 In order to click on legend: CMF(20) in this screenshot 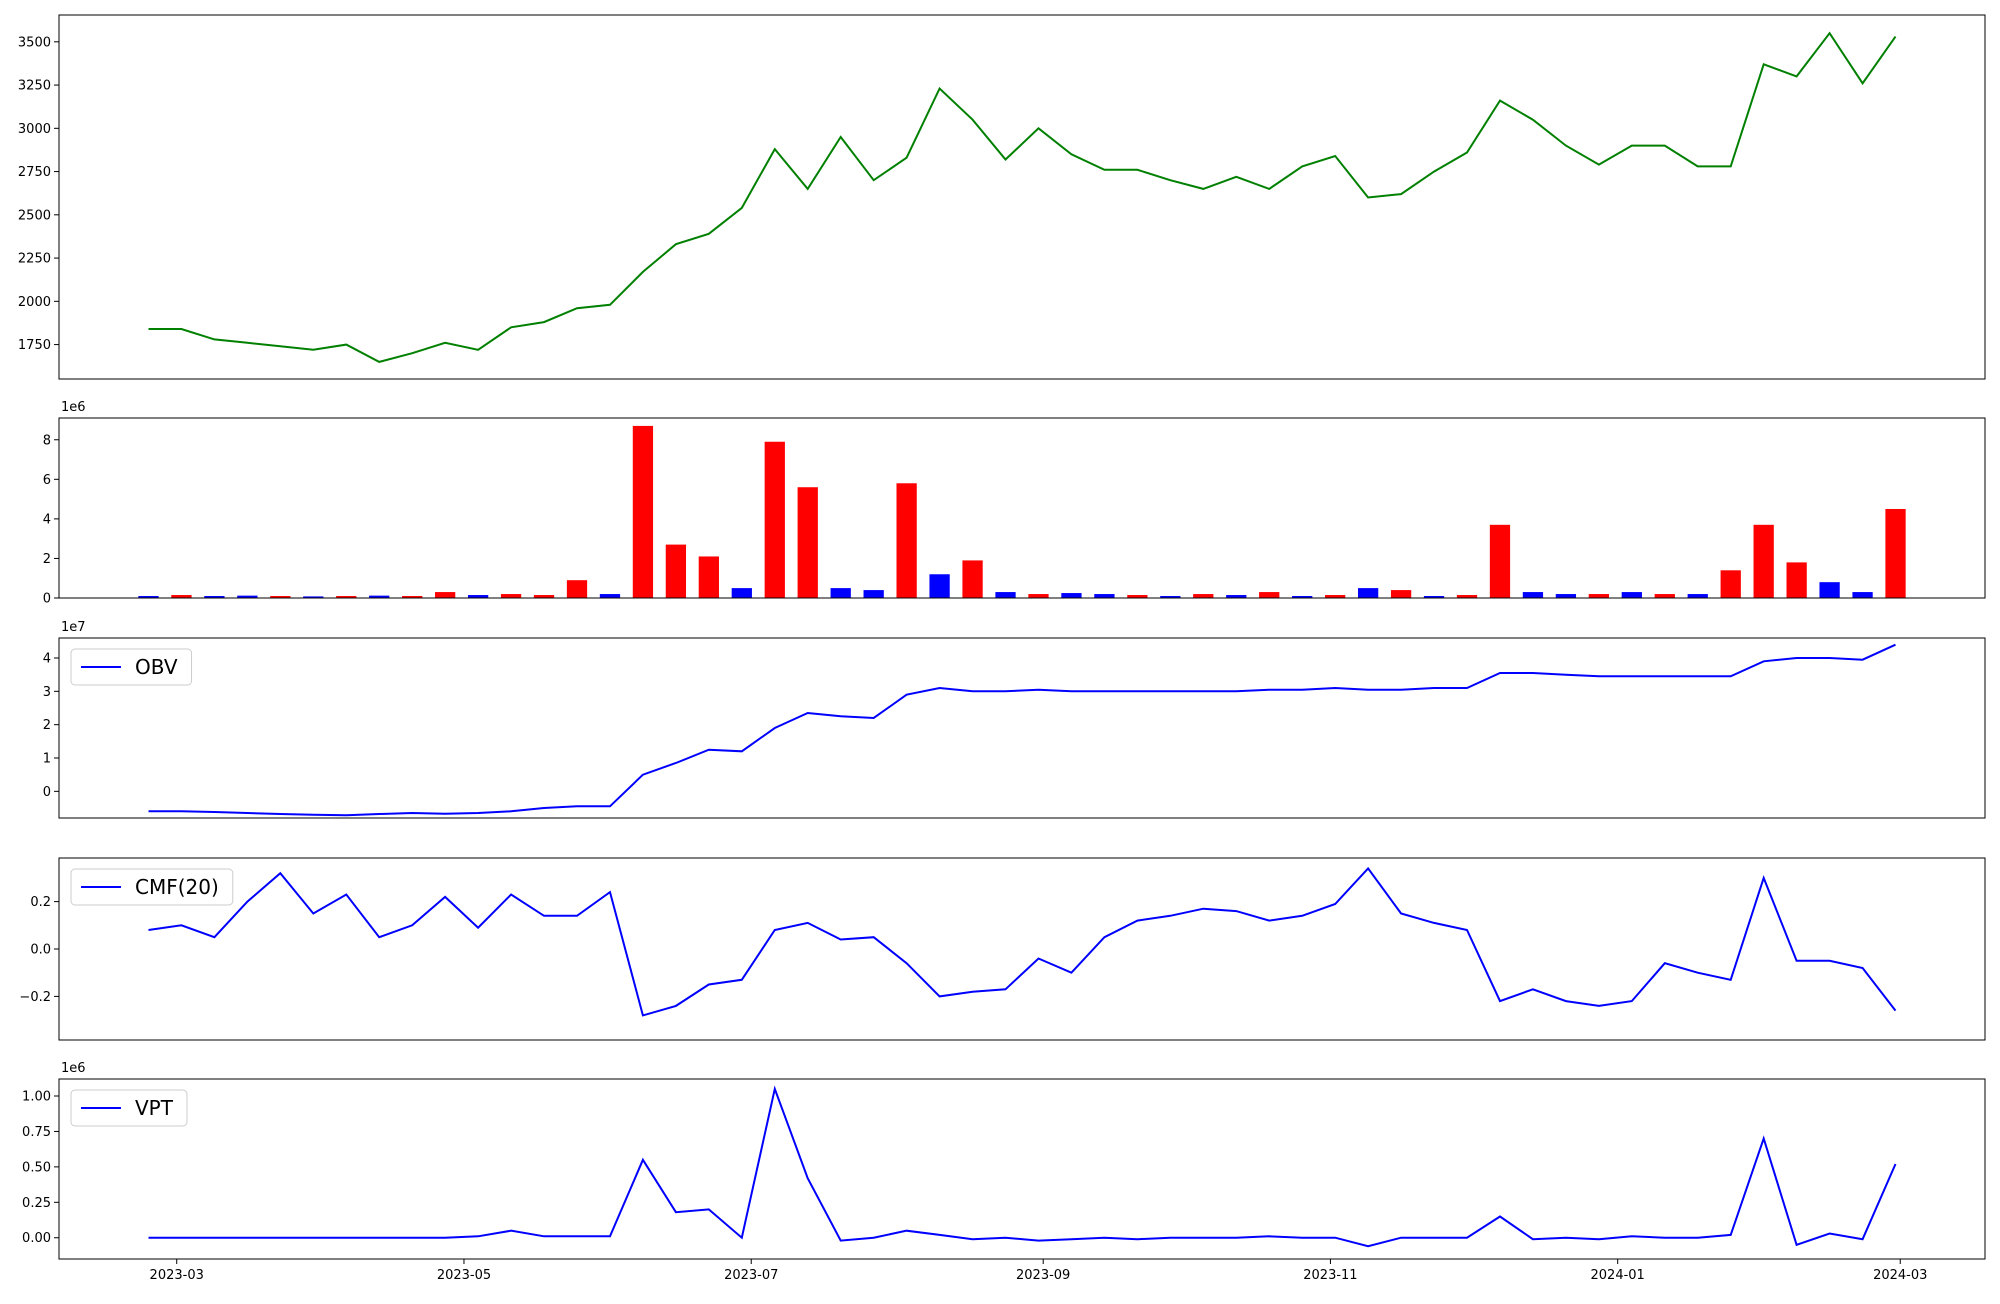, I will do `click(152, 887)`.